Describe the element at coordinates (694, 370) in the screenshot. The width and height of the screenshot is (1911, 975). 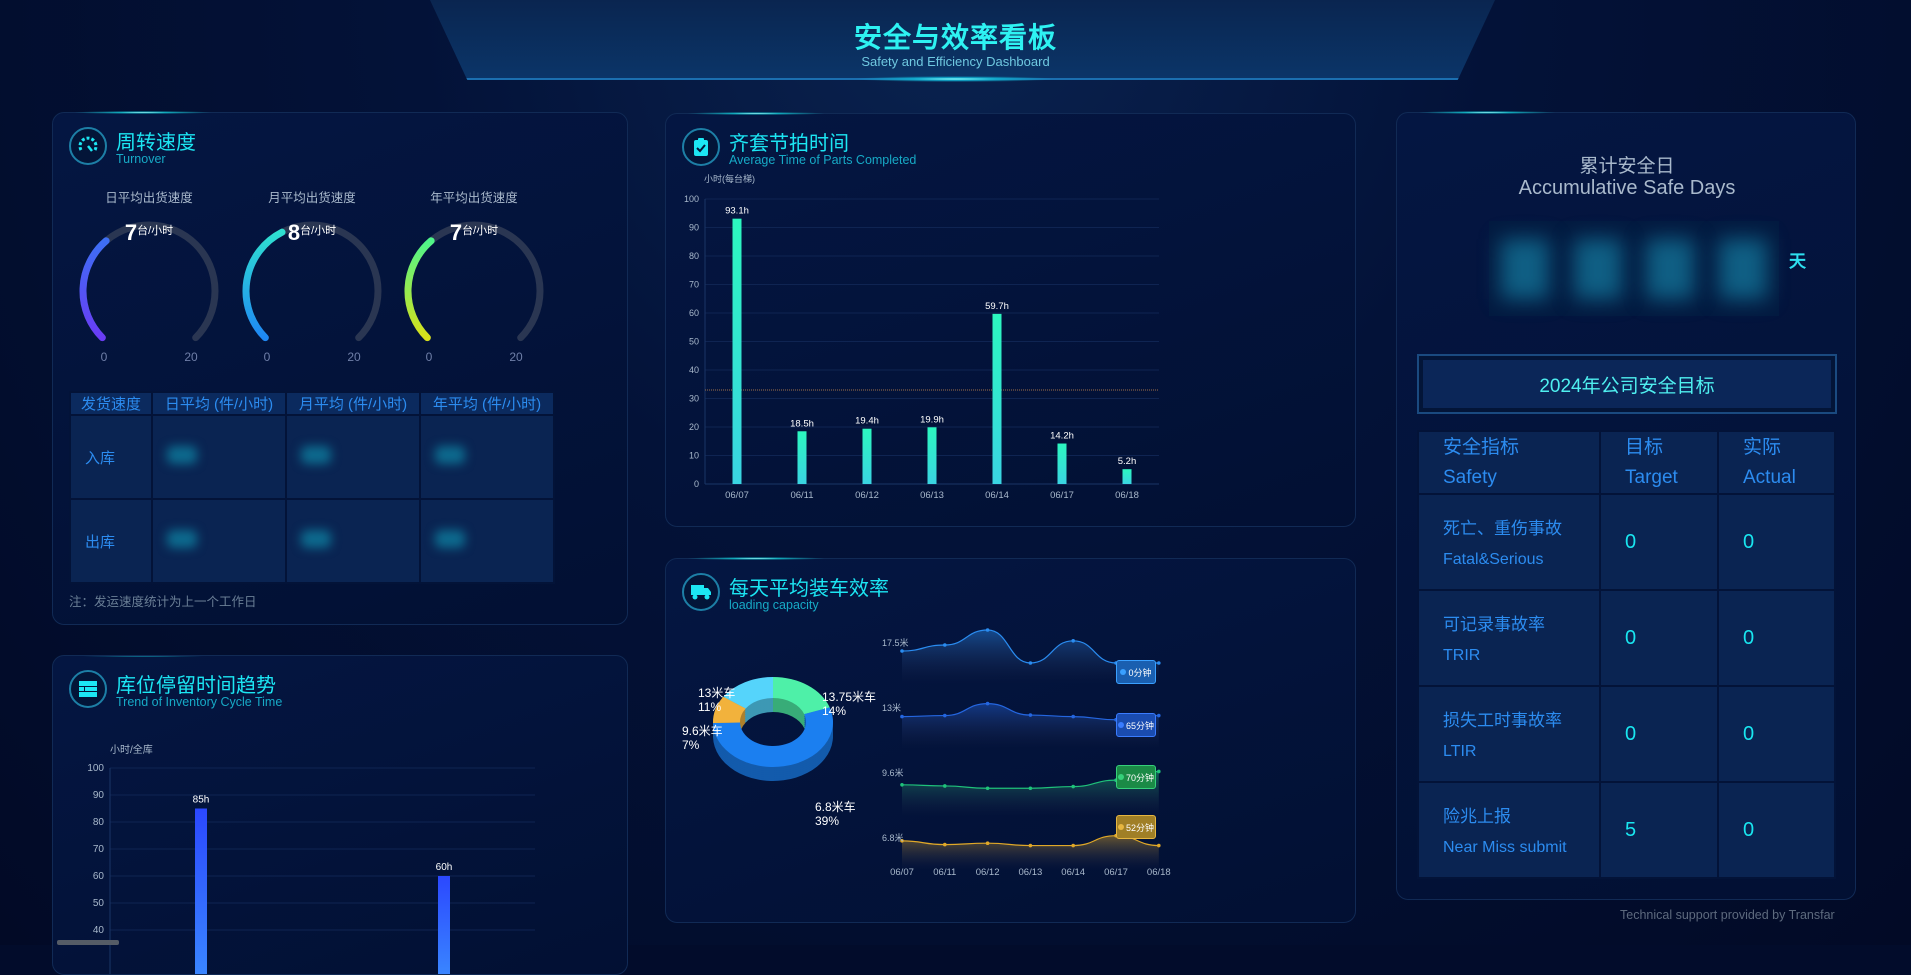
I see `y-tick-label: 40` at that location.